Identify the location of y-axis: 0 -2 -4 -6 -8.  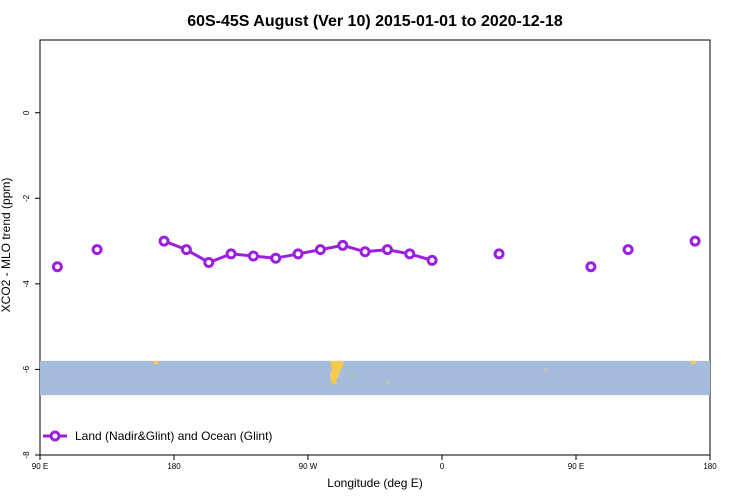
(31, 284).